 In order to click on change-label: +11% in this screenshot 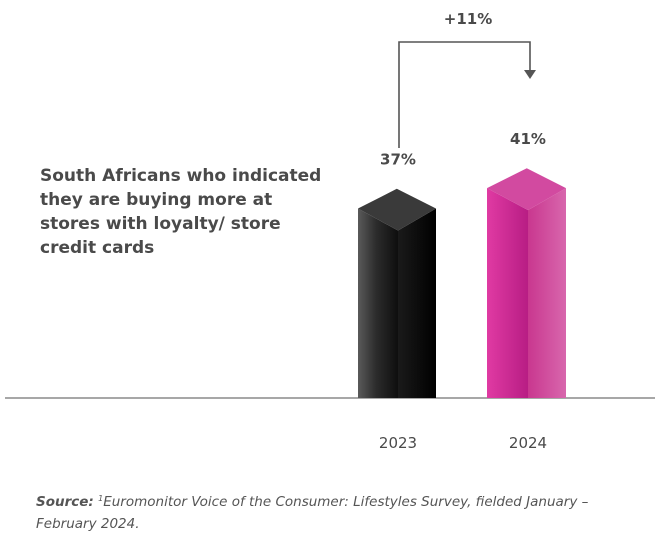, I will do `click(468, 19)`.